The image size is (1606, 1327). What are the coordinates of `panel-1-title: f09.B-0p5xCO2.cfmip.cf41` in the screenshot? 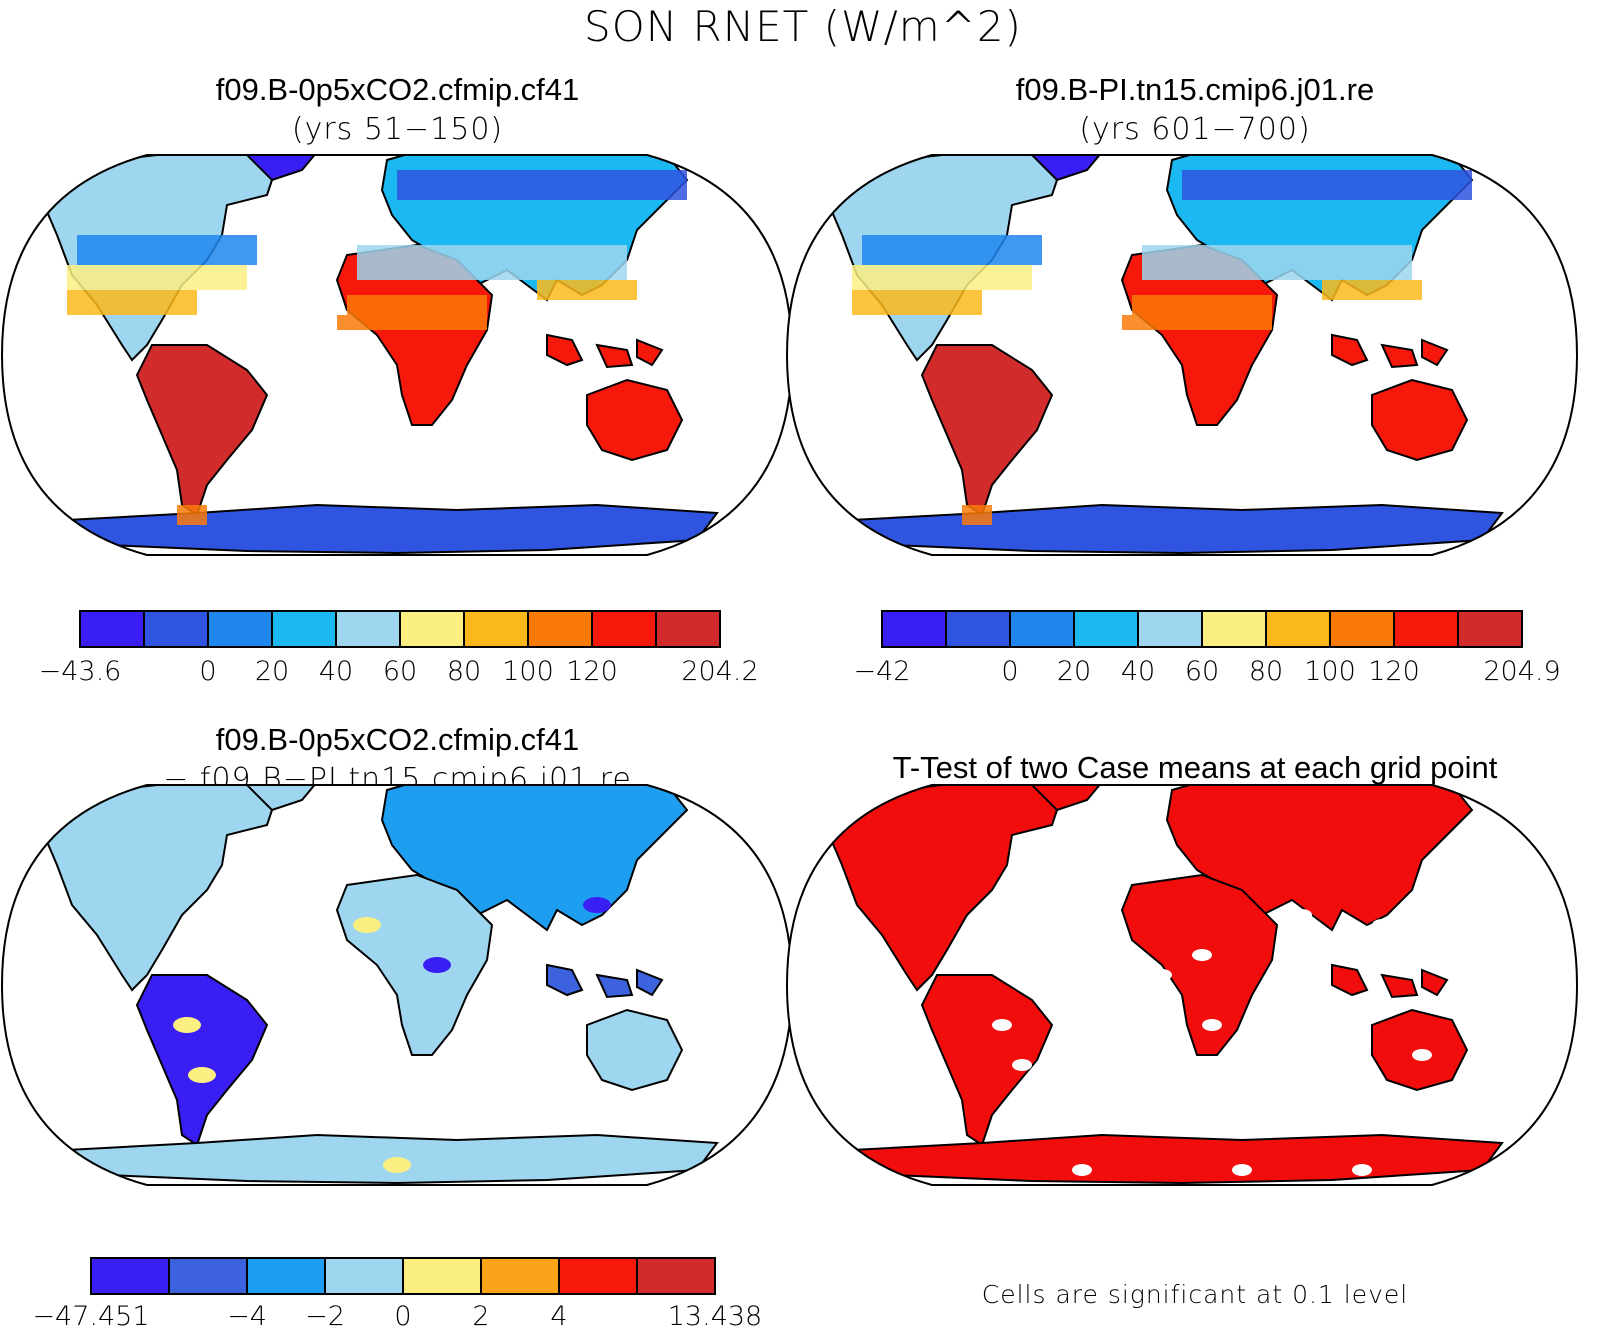 It's located at (397, 89).